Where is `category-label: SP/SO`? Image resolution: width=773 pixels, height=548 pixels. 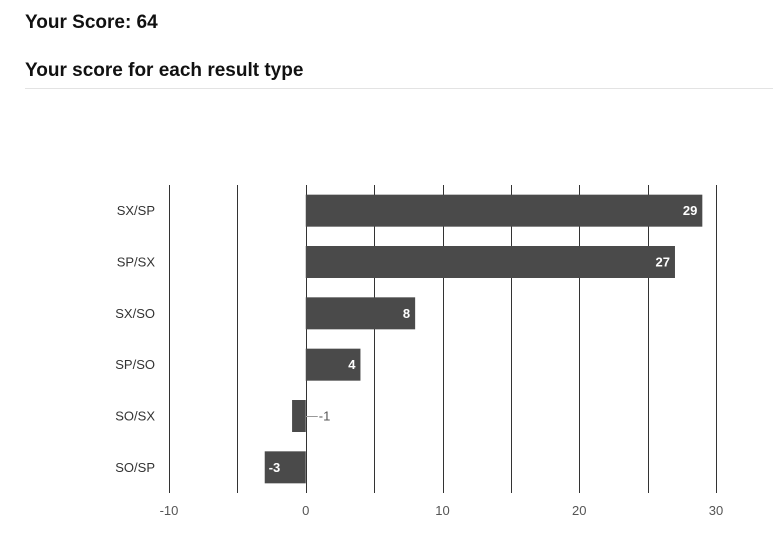 category-label: SP/SO is located at coordinates (135, 364).